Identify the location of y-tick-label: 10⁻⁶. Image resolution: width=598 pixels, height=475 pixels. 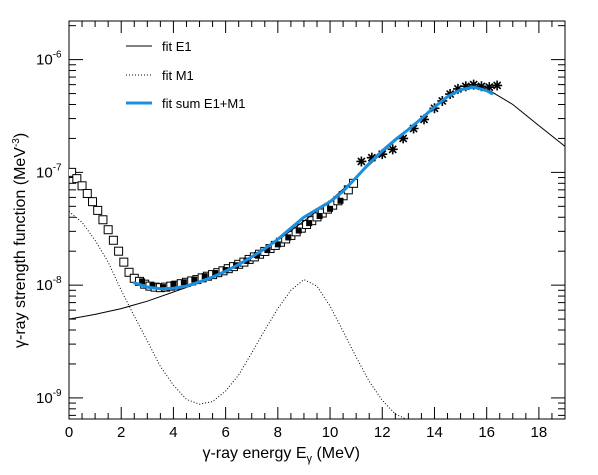
(49, 59).